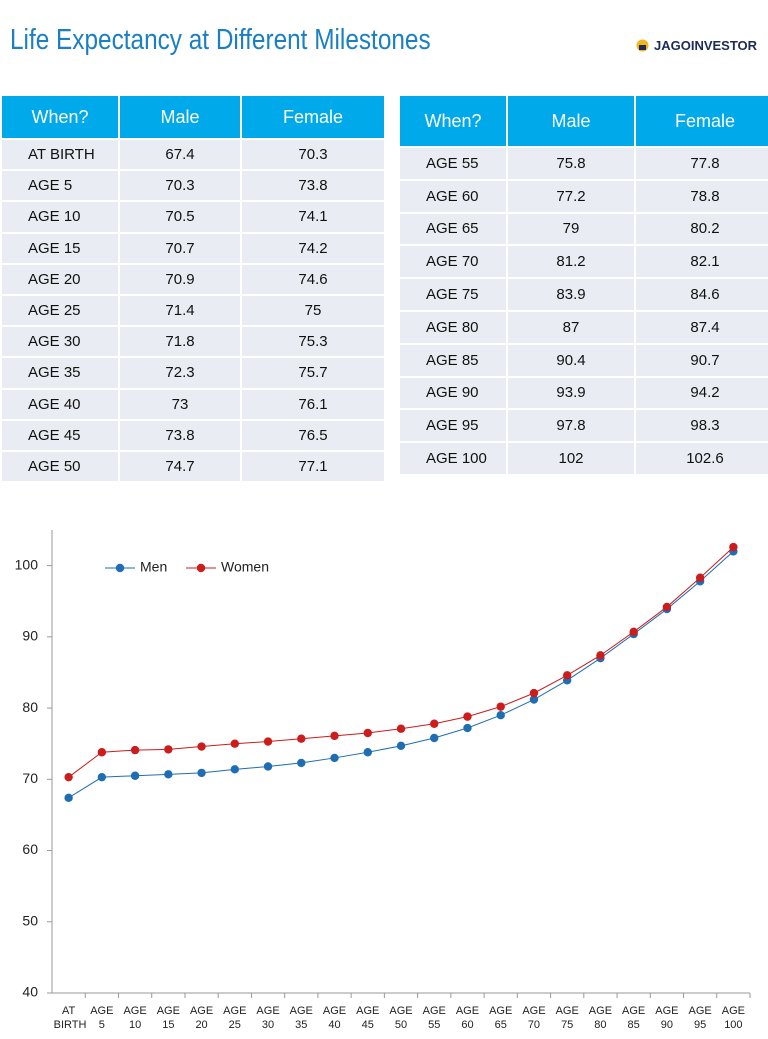 Image resolution: width=768 pixels, height=1039 pixels. Describe the element at coordinates (30, 707) in the screenshot. I see `y-tick-label: 80` at that location.